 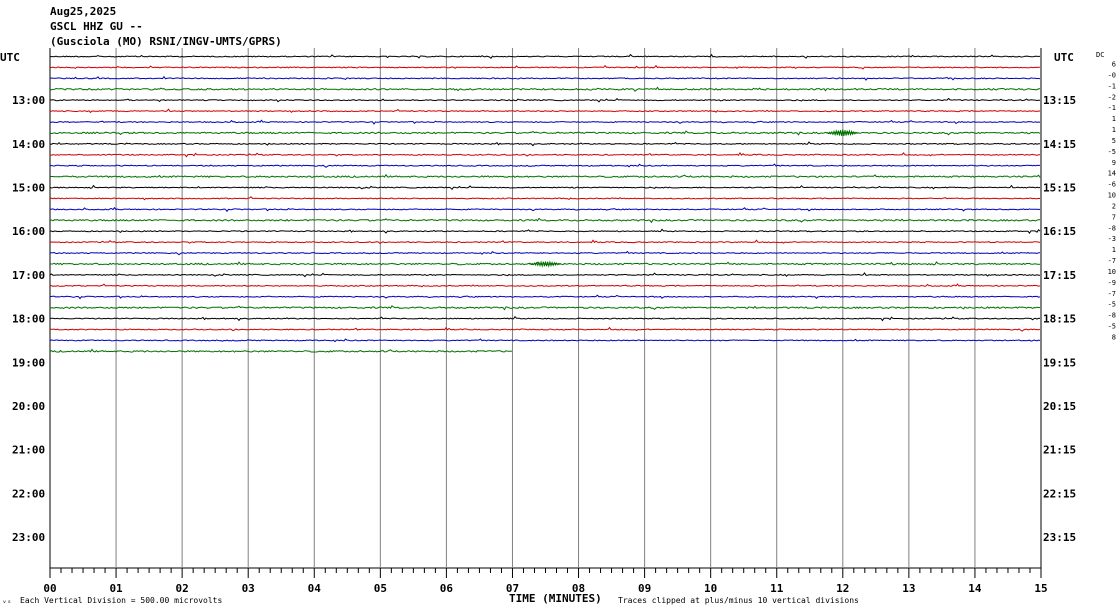 What do you see at coordinates (1114, 338) in the screenshot?
I see `dc-offset-value: 8` at bounding box center [1114, 338].